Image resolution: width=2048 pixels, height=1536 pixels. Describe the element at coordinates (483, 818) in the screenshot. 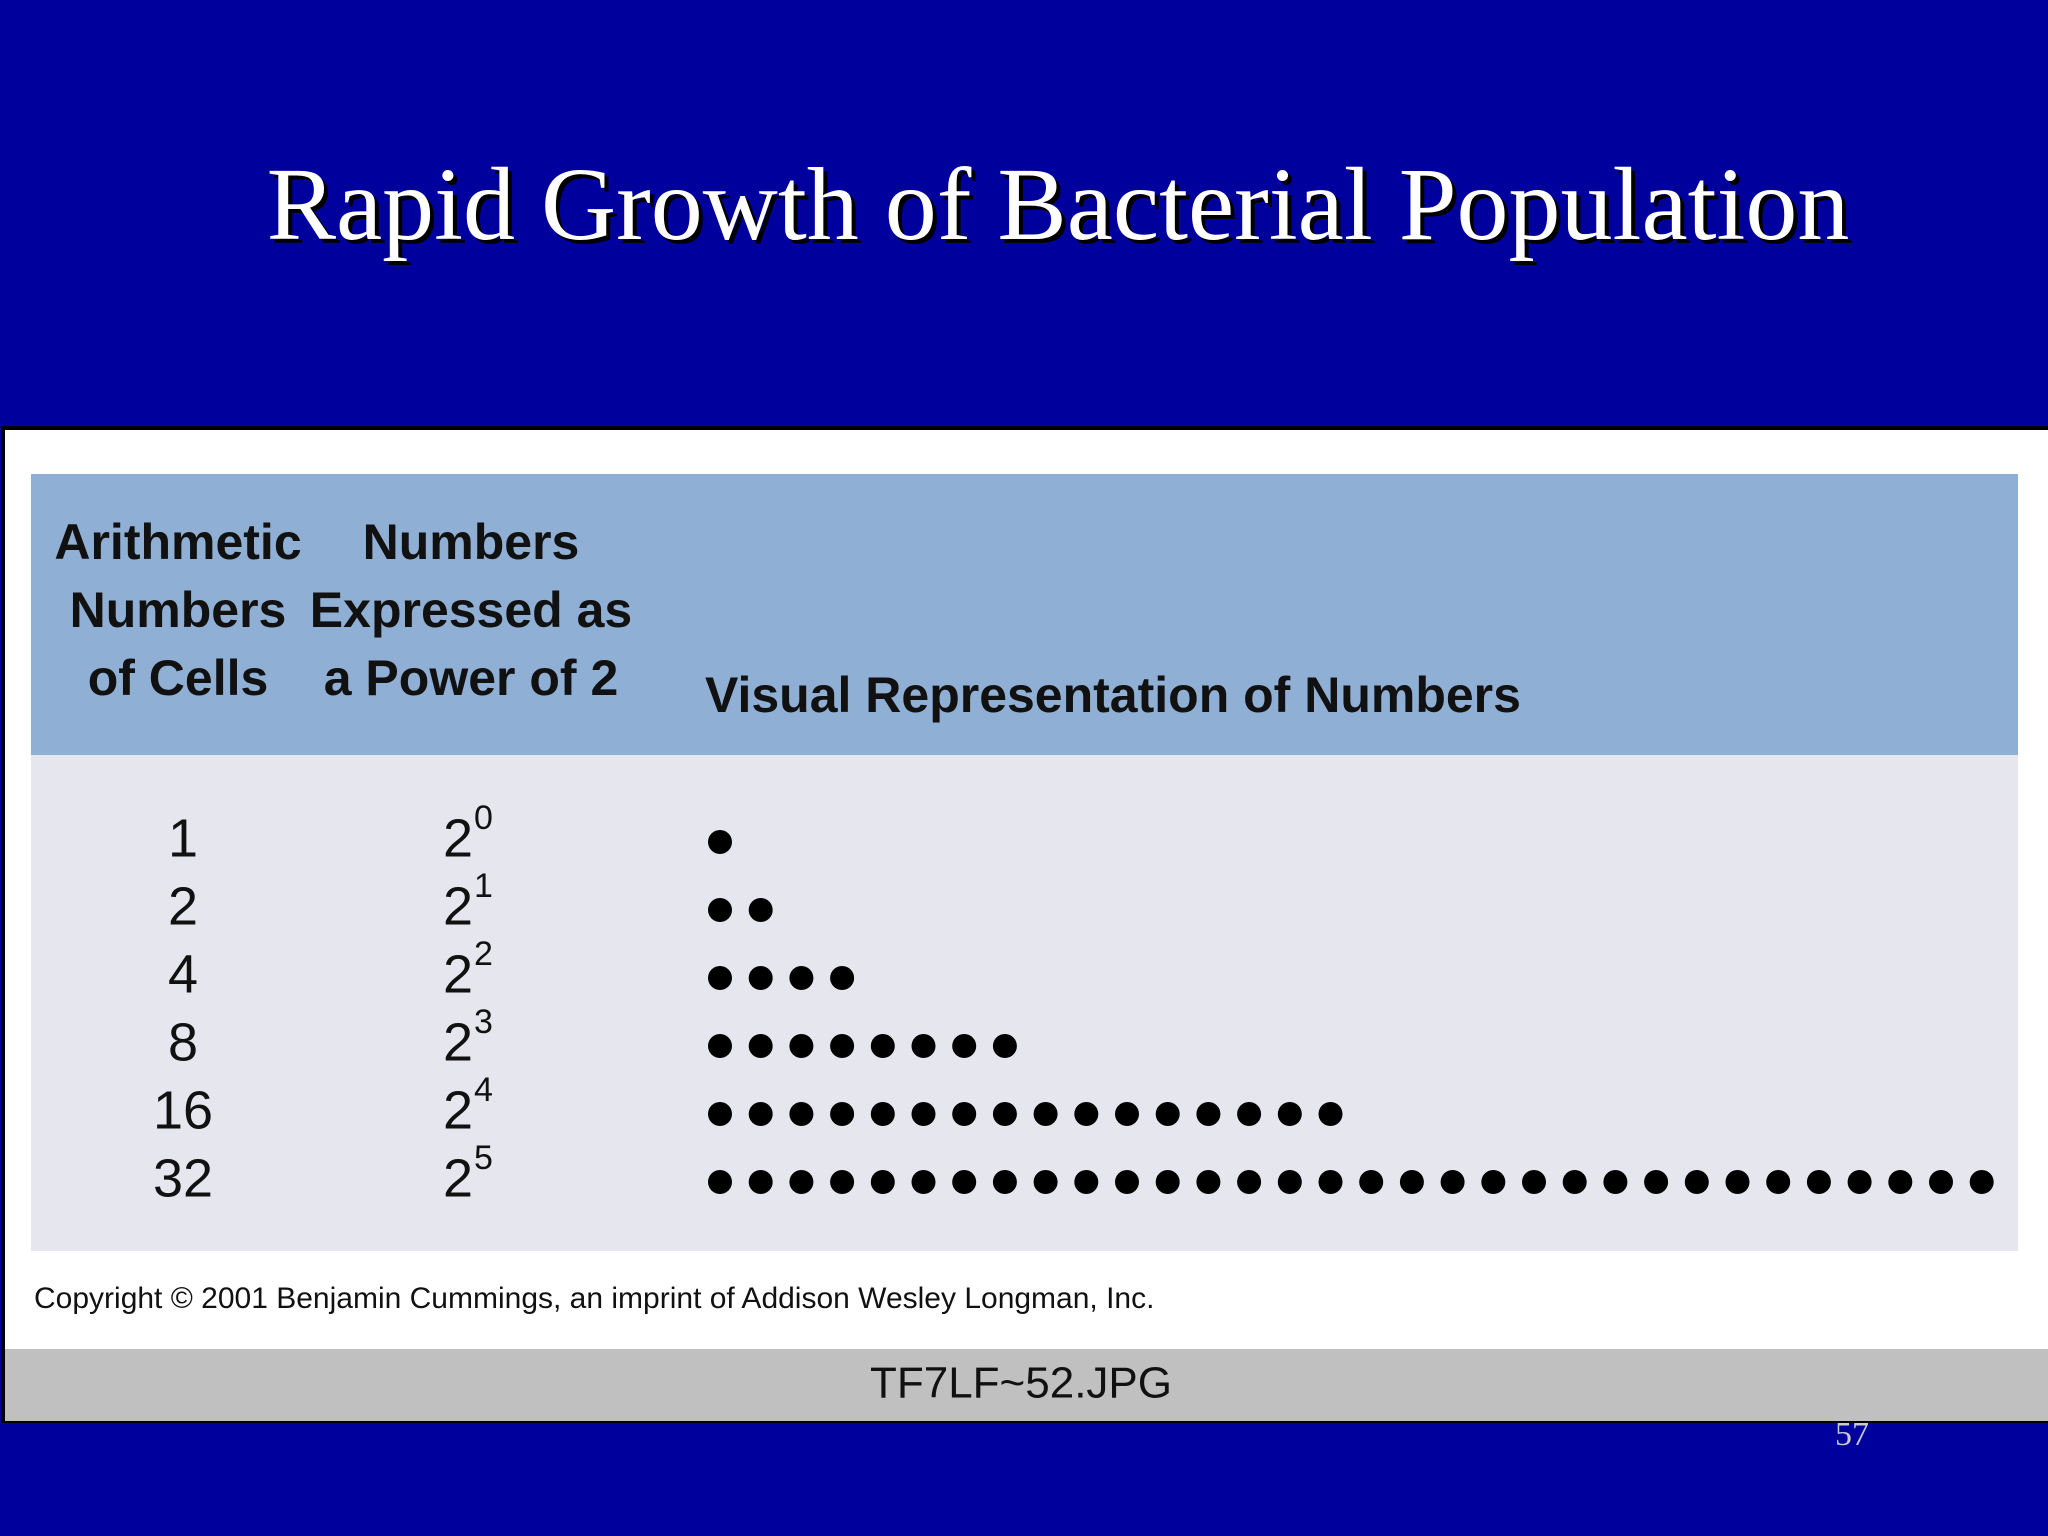

I see `power-exponent: 0` at that location.